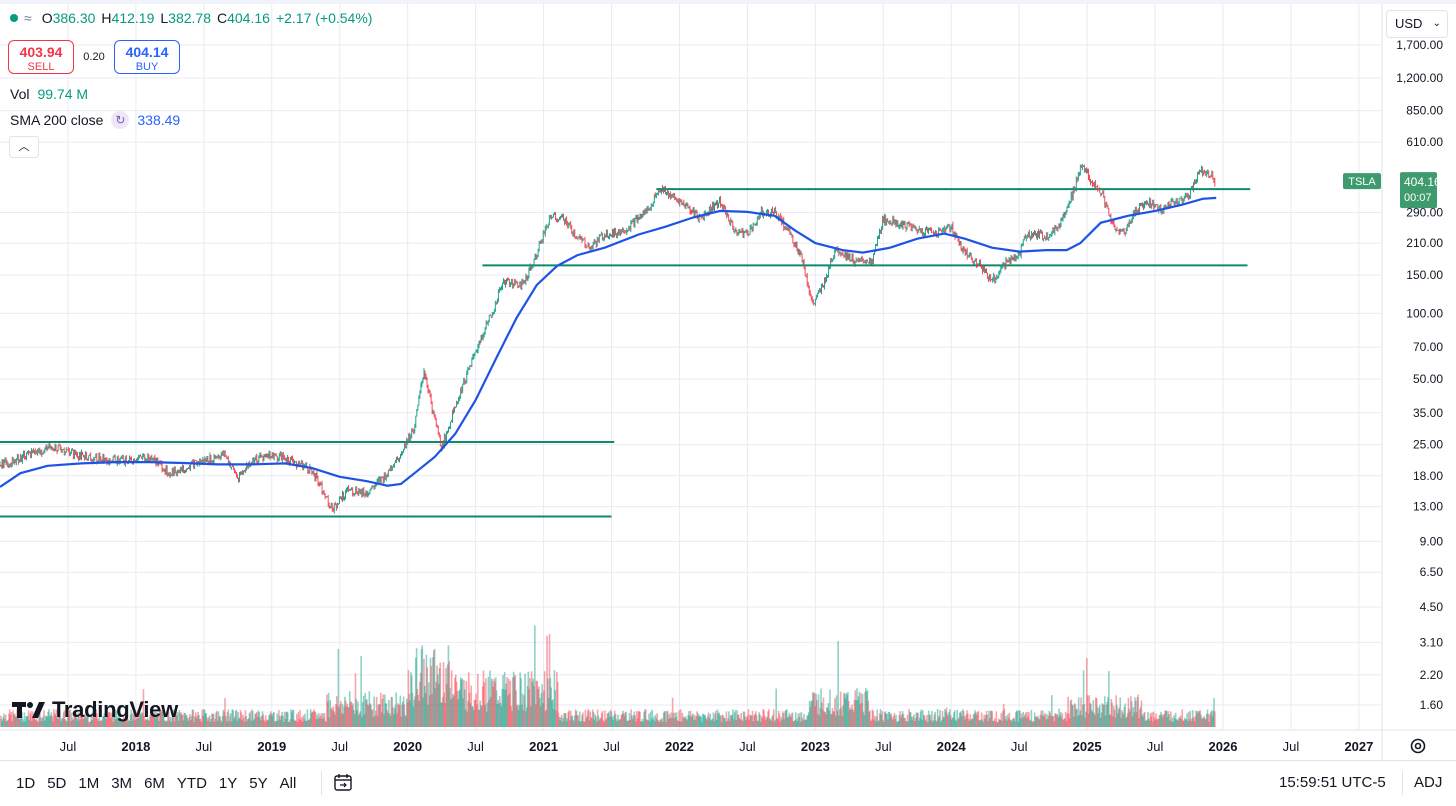  What do you see at coordinates (49, 94) in the screenshot?
I see `volume-legend: Vol 99.74 M` at bounding box center [49, 94].